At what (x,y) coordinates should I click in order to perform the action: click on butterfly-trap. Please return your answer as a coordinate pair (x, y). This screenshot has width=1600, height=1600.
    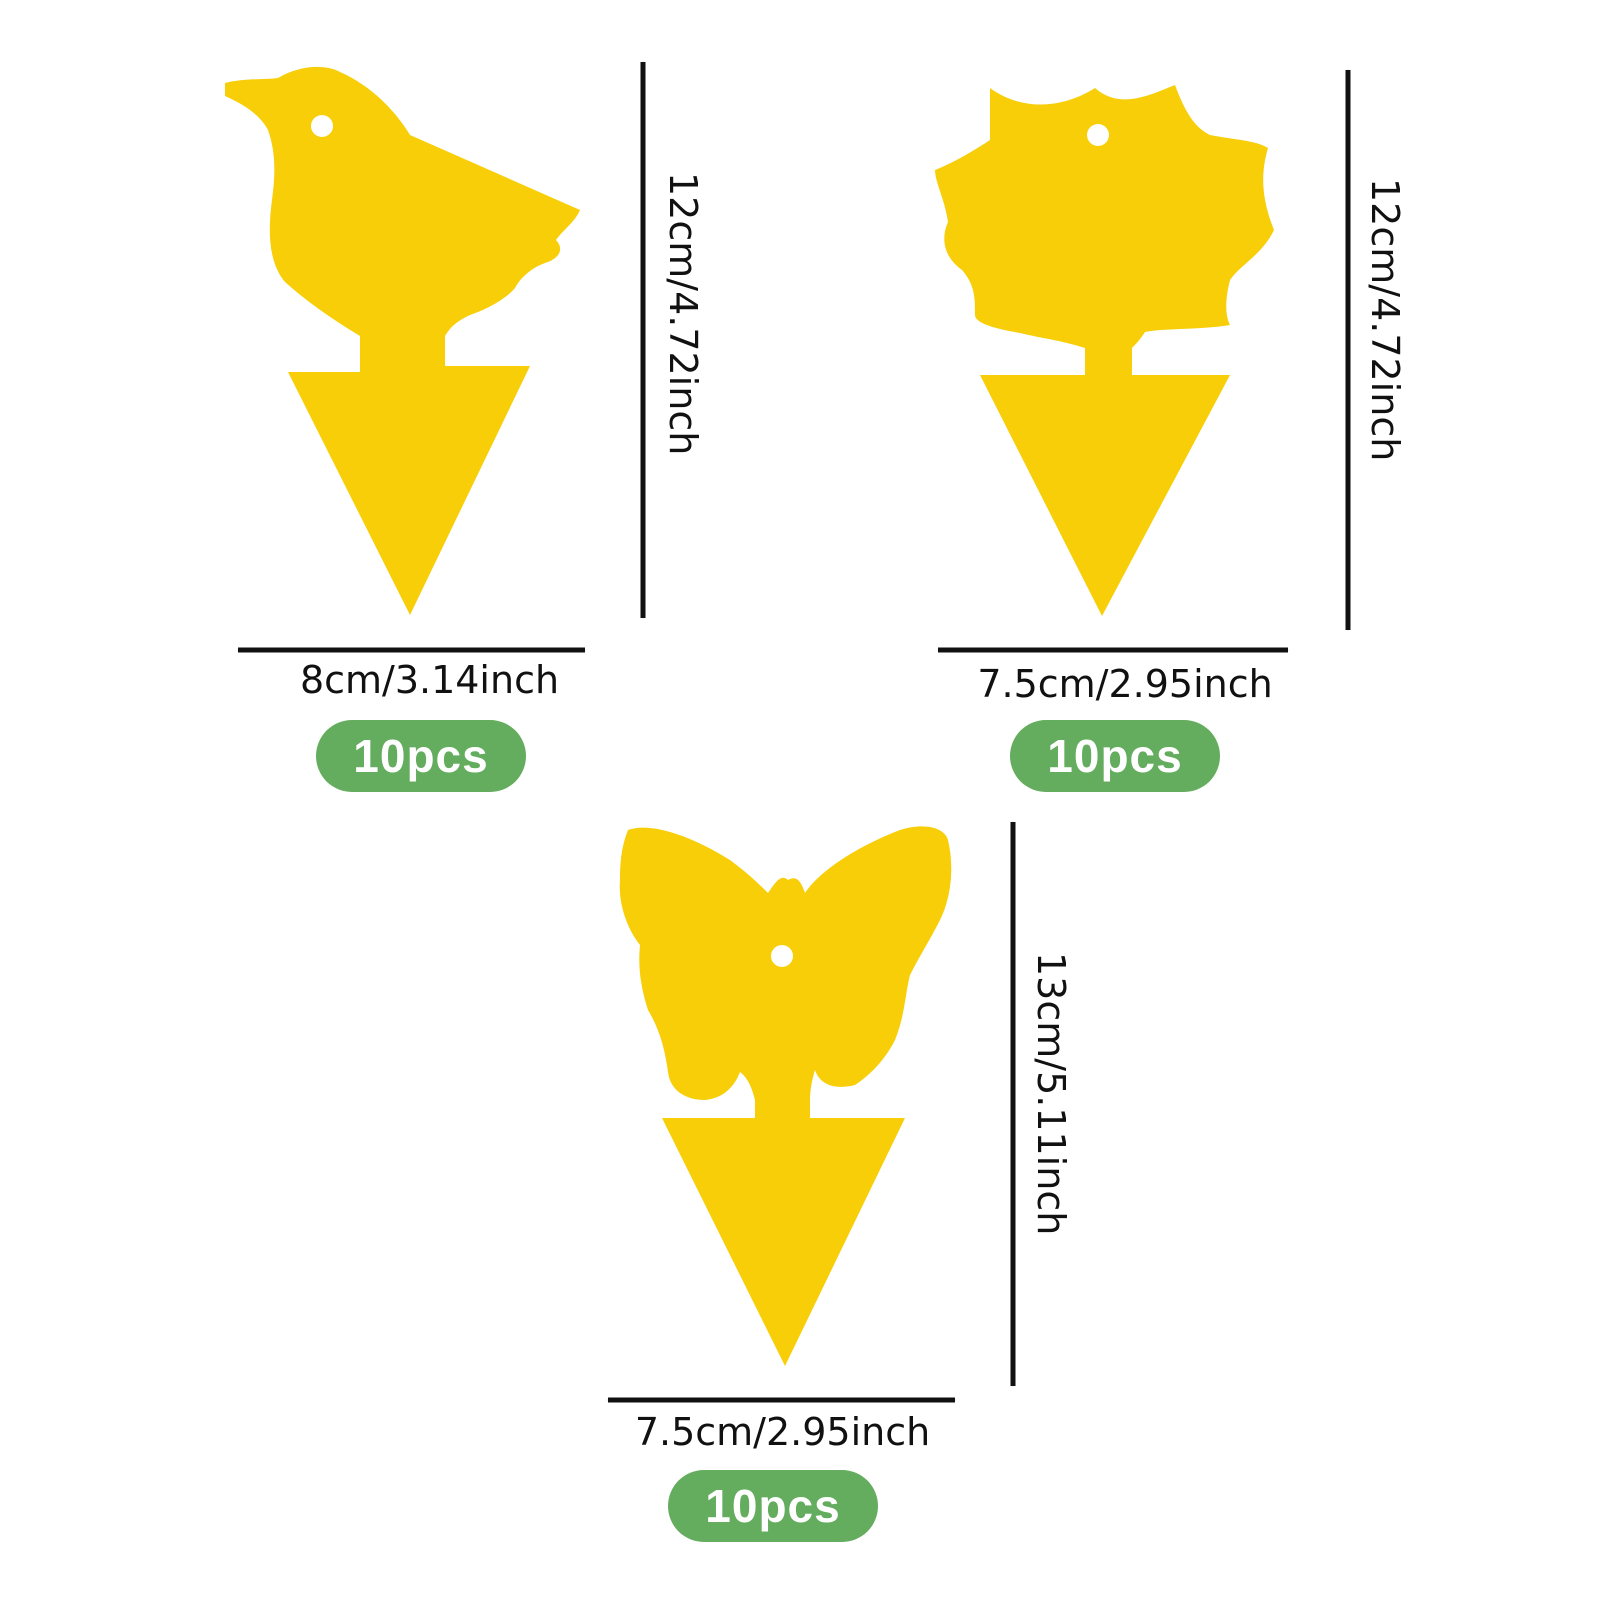
    Looking at the image, I should click on (785, 1096).